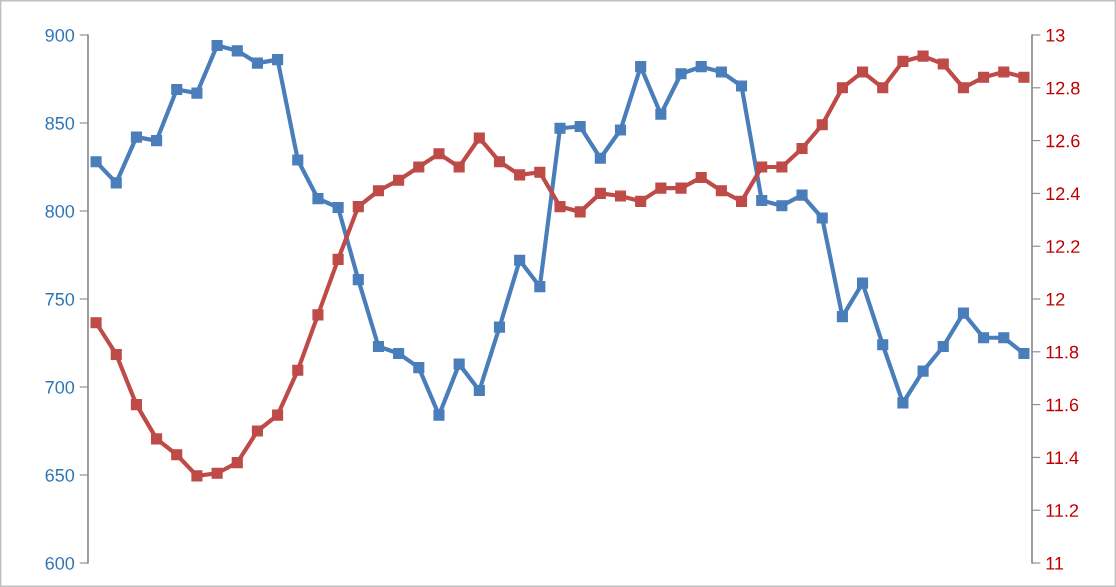 This screenshot has height=587, width=1116. I want to click on y-tick-label: 800, so click(60, 211).